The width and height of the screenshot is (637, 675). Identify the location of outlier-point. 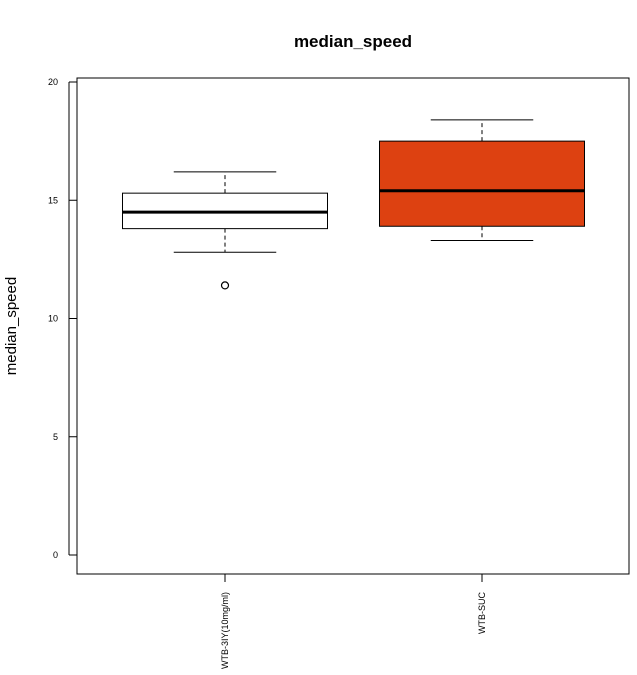
(225, 285).